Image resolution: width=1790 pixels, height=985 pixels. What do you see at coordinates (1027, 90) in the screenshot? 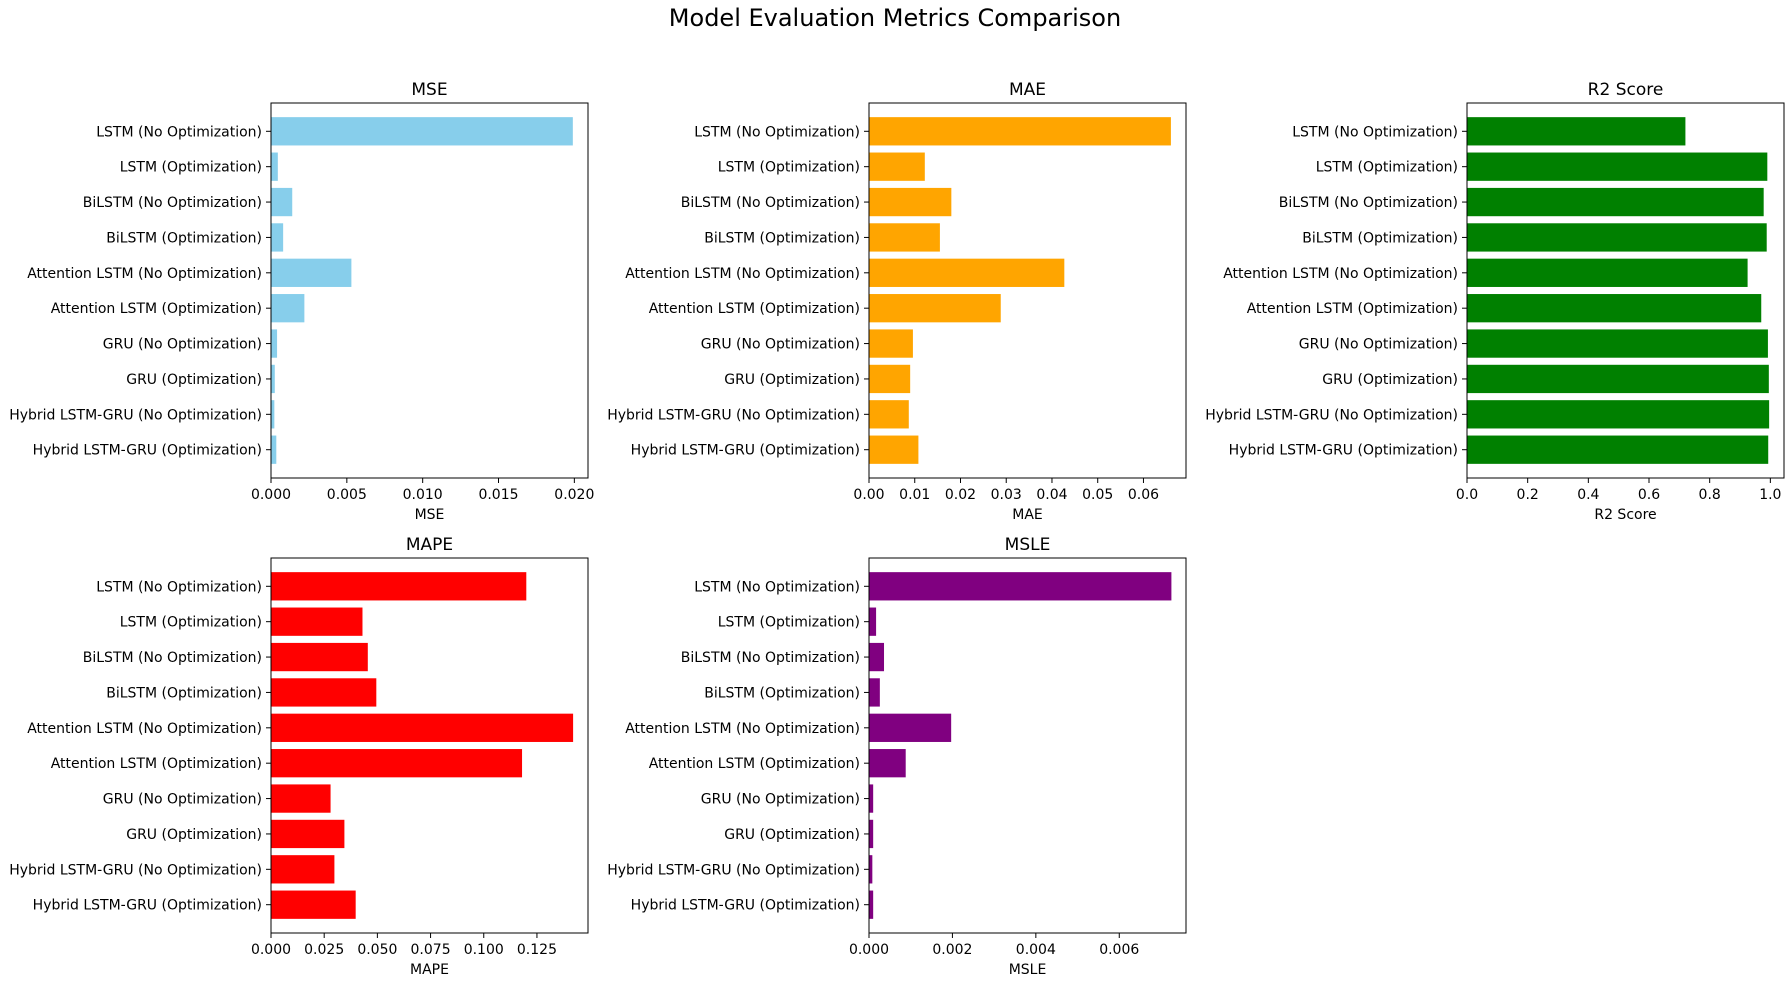
I see `subplot-title: MAE` at bounding box center [1027, 90].